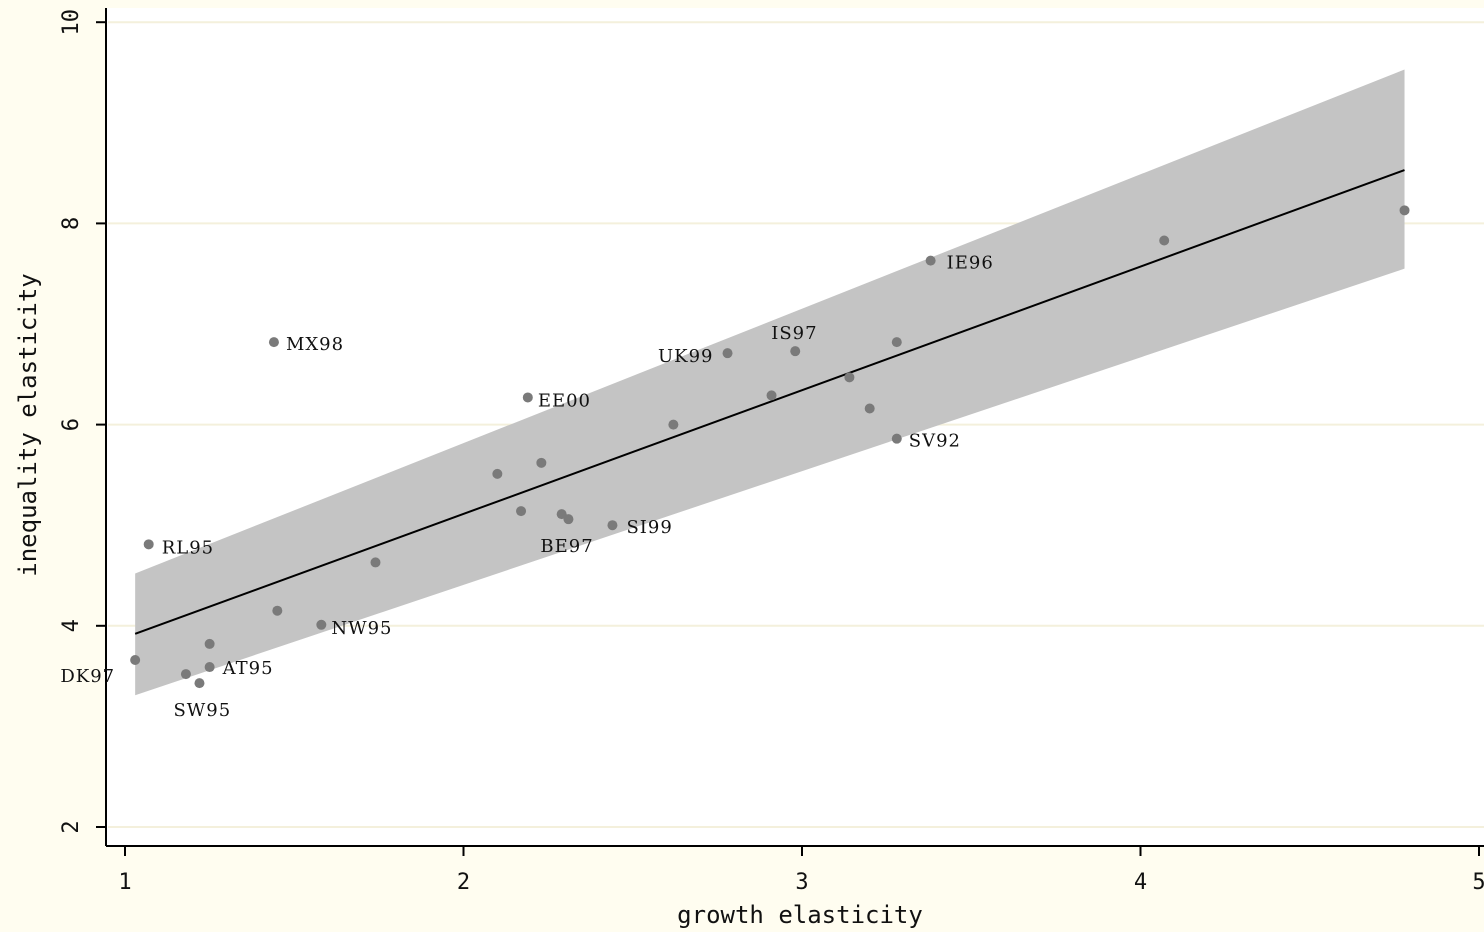 This screenshot has height=932, width=1484. What do you see at coordinates (795, 351) in the screenshot?
I see `data-point-is97` at bounding box center [795, 351].